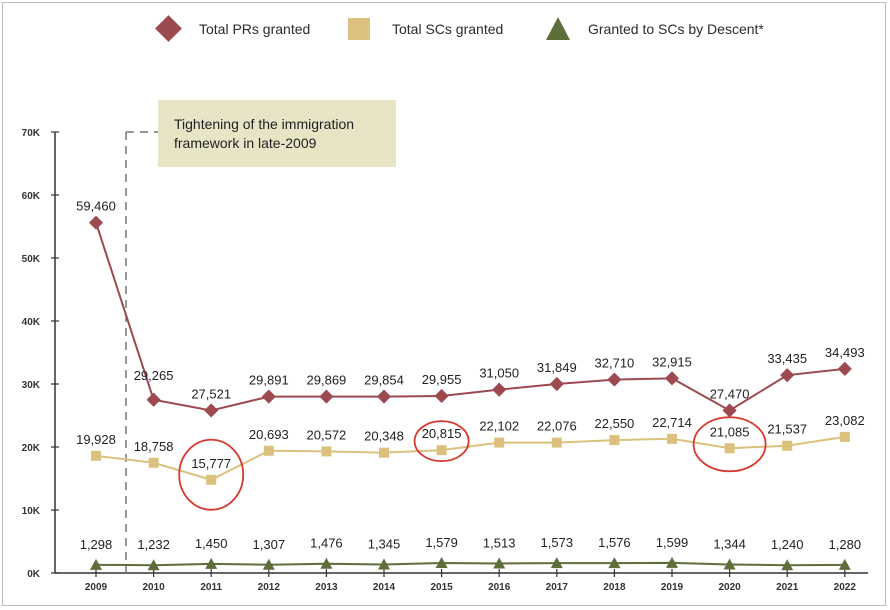  What do you see at coordinates (470, 458) in the screenshot?
I see `series-line-scs` at bounding box center [470, 458].